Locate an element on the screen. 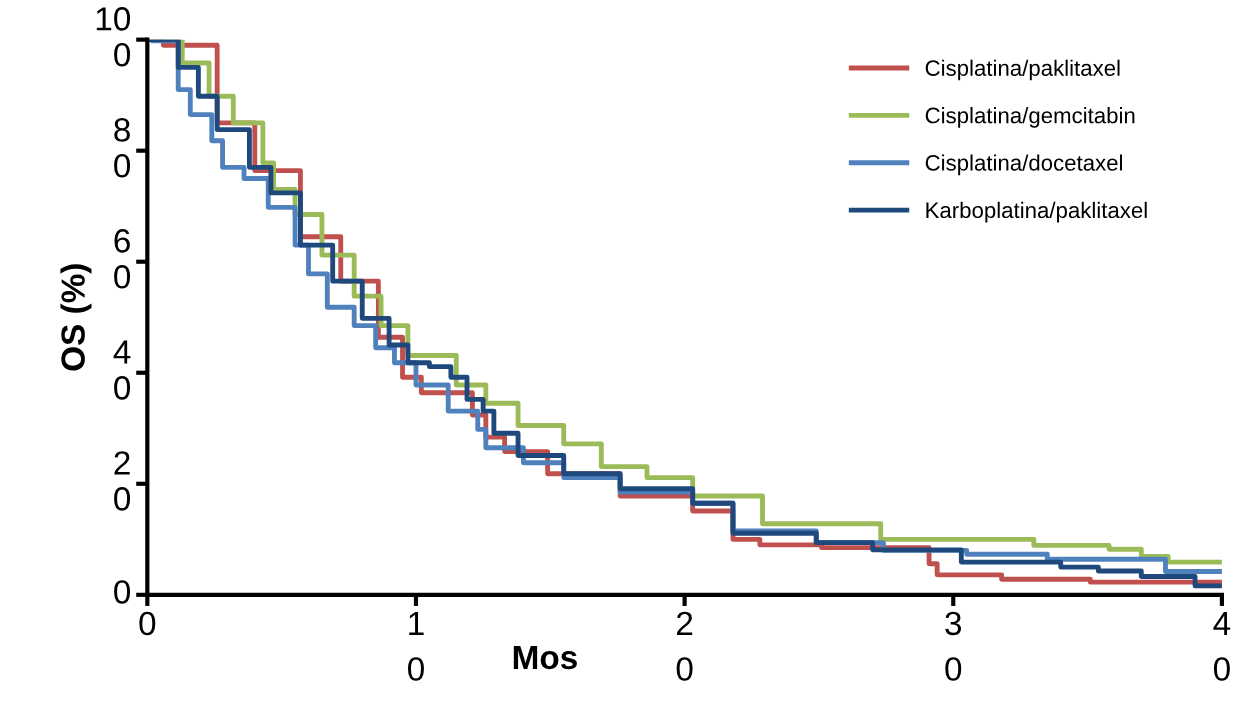  y-tick-label: 2 0 is located at coordinates (122, 481).